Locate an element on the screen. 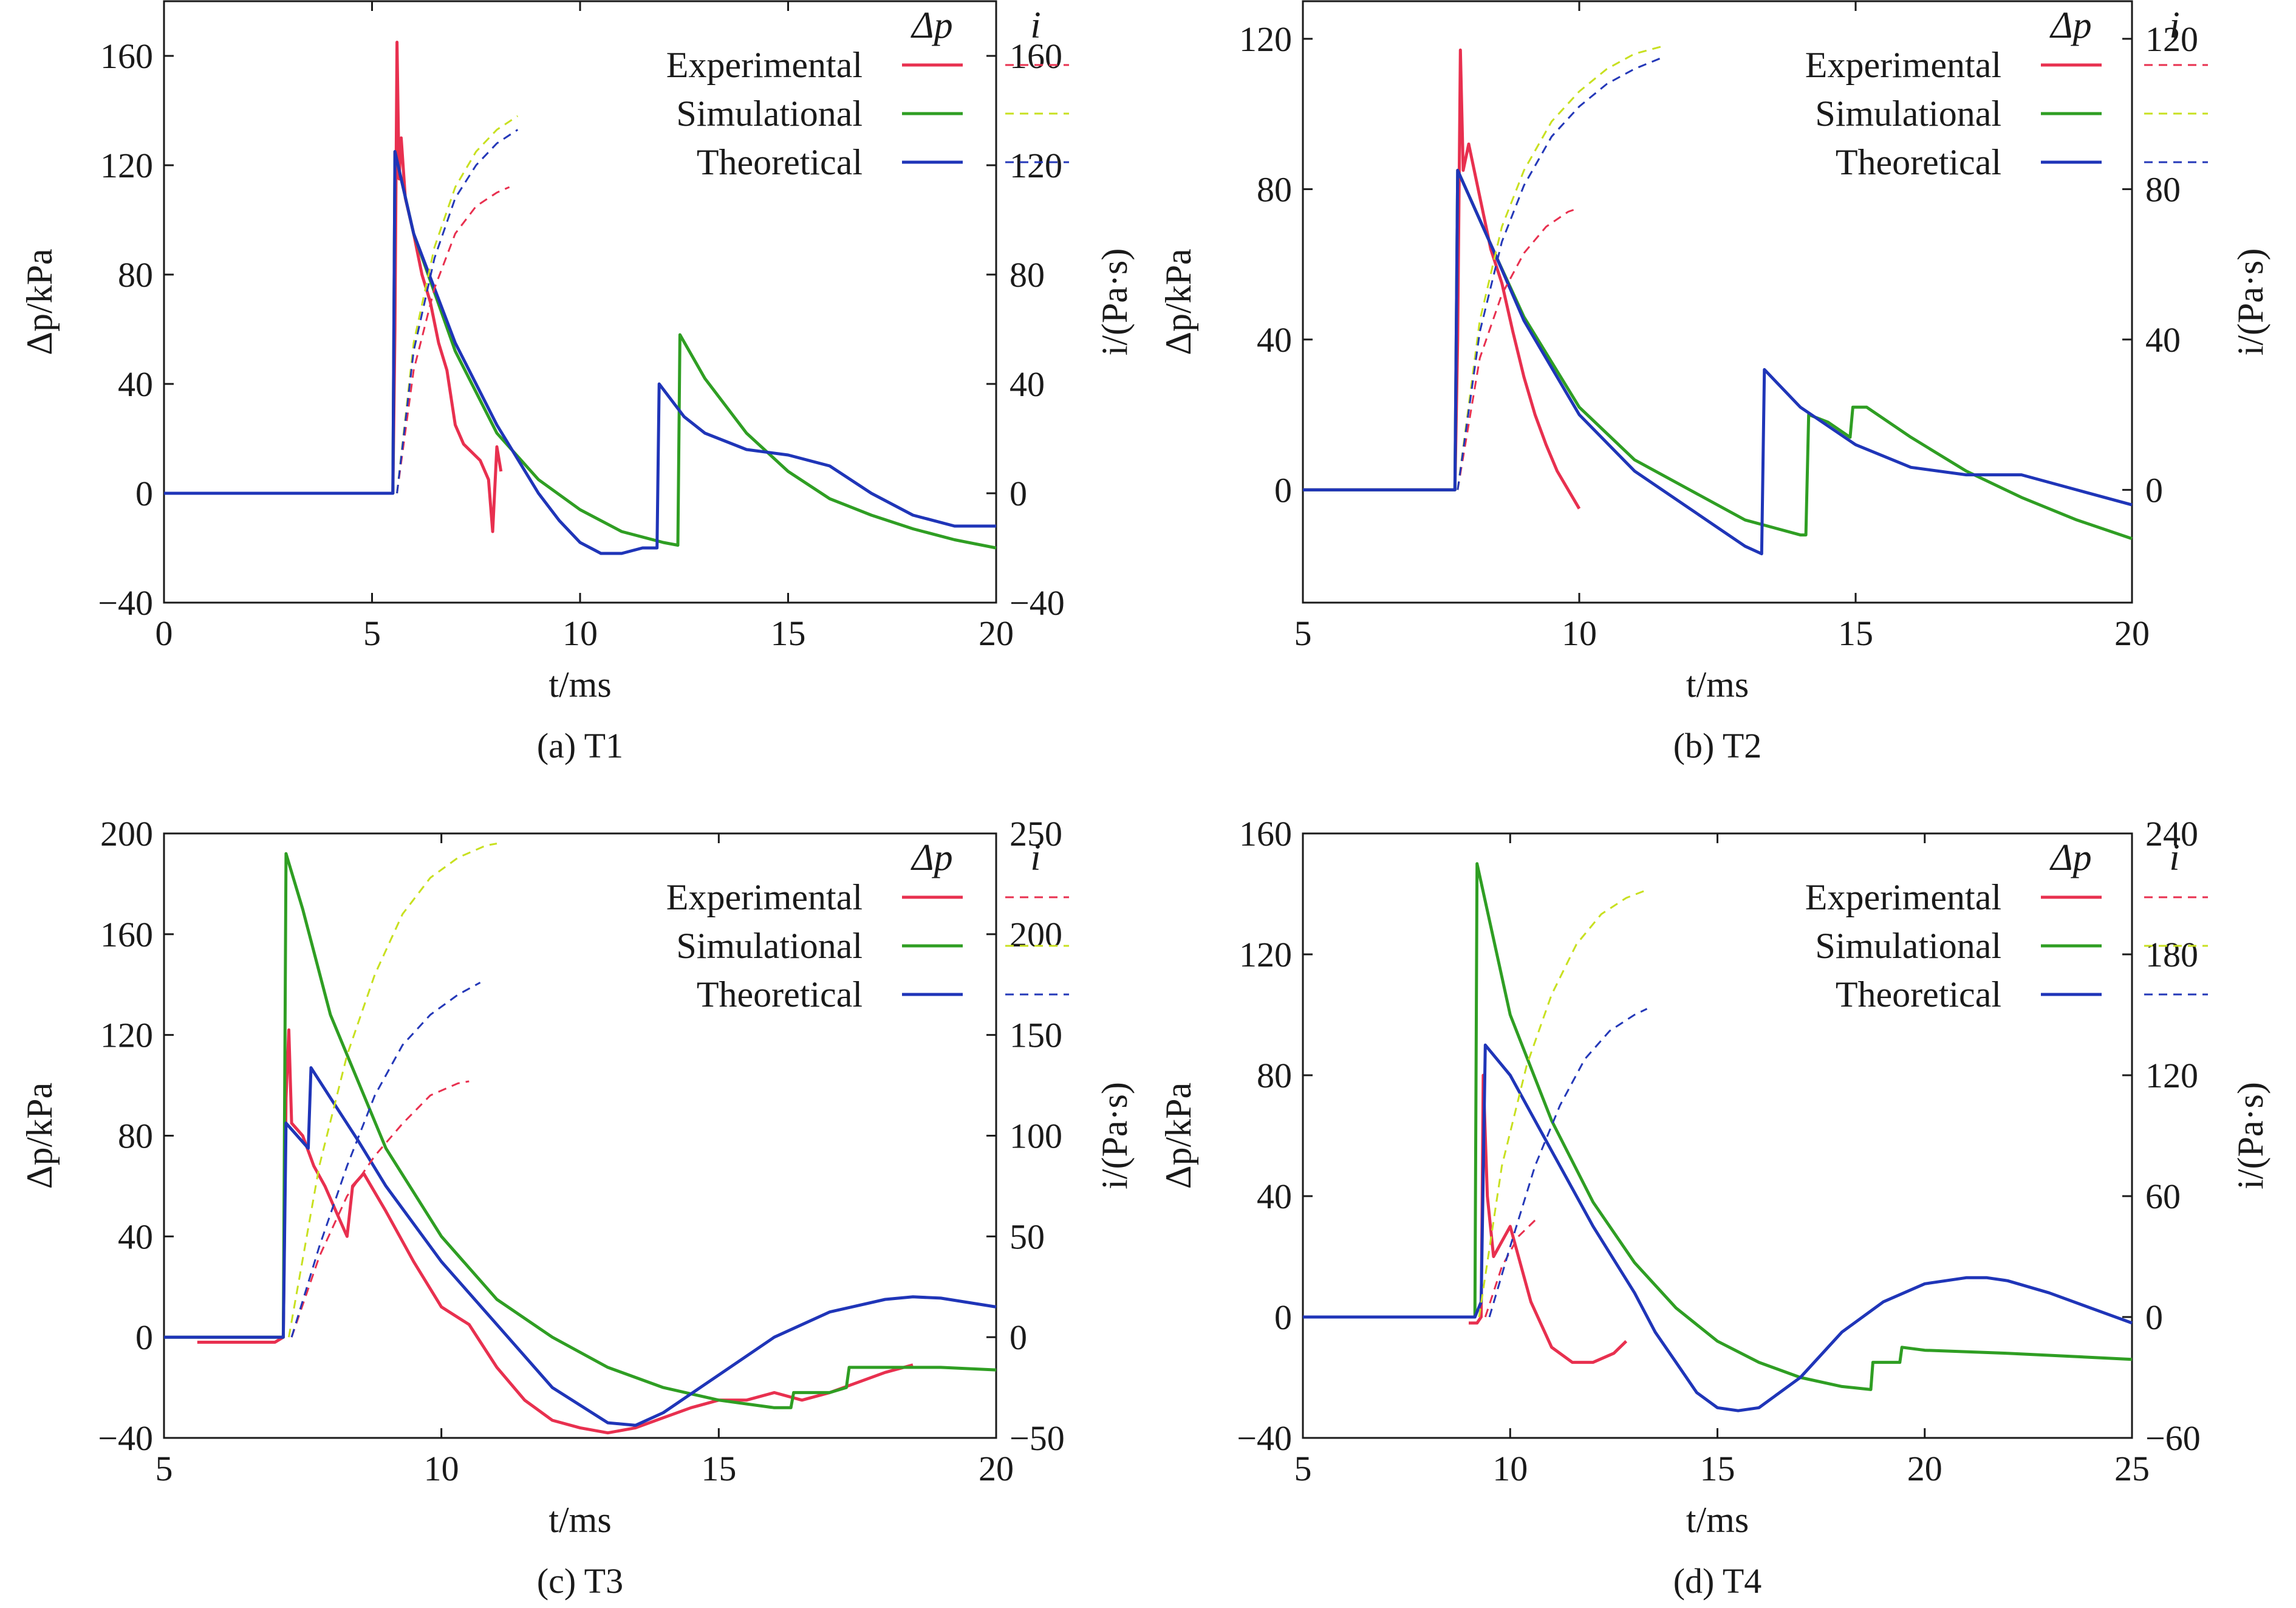 Image resolution: width=2296 pixels, height=1608 pixels. y2-tick-label: −60 is located at coordinates (2173, 1438).